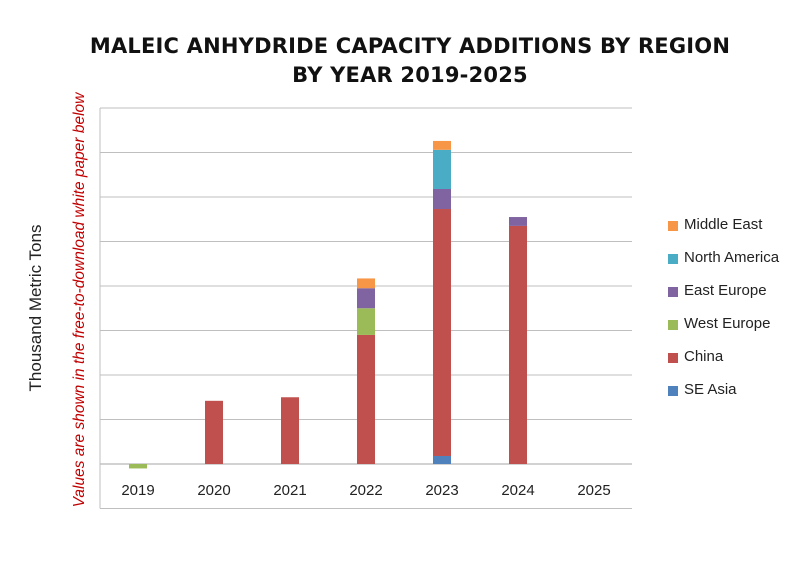  Describe the element at coordinates (710, 389) in the screenshot. I see `legend-label: SE Asia` at that location.